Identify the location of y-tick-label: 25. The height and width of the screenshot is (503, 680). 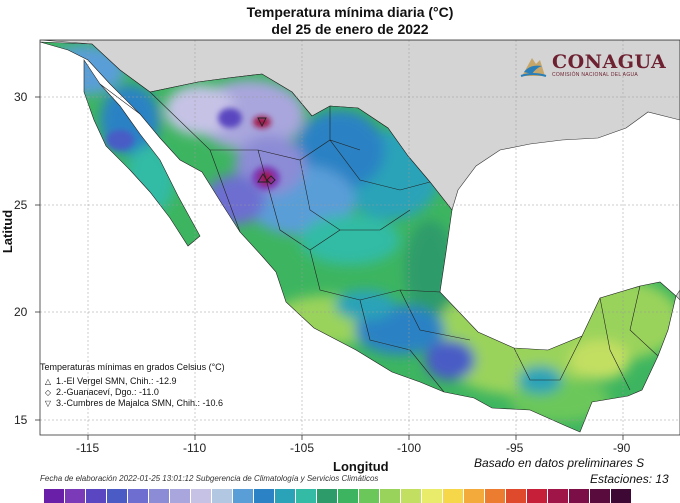
(21, 205).